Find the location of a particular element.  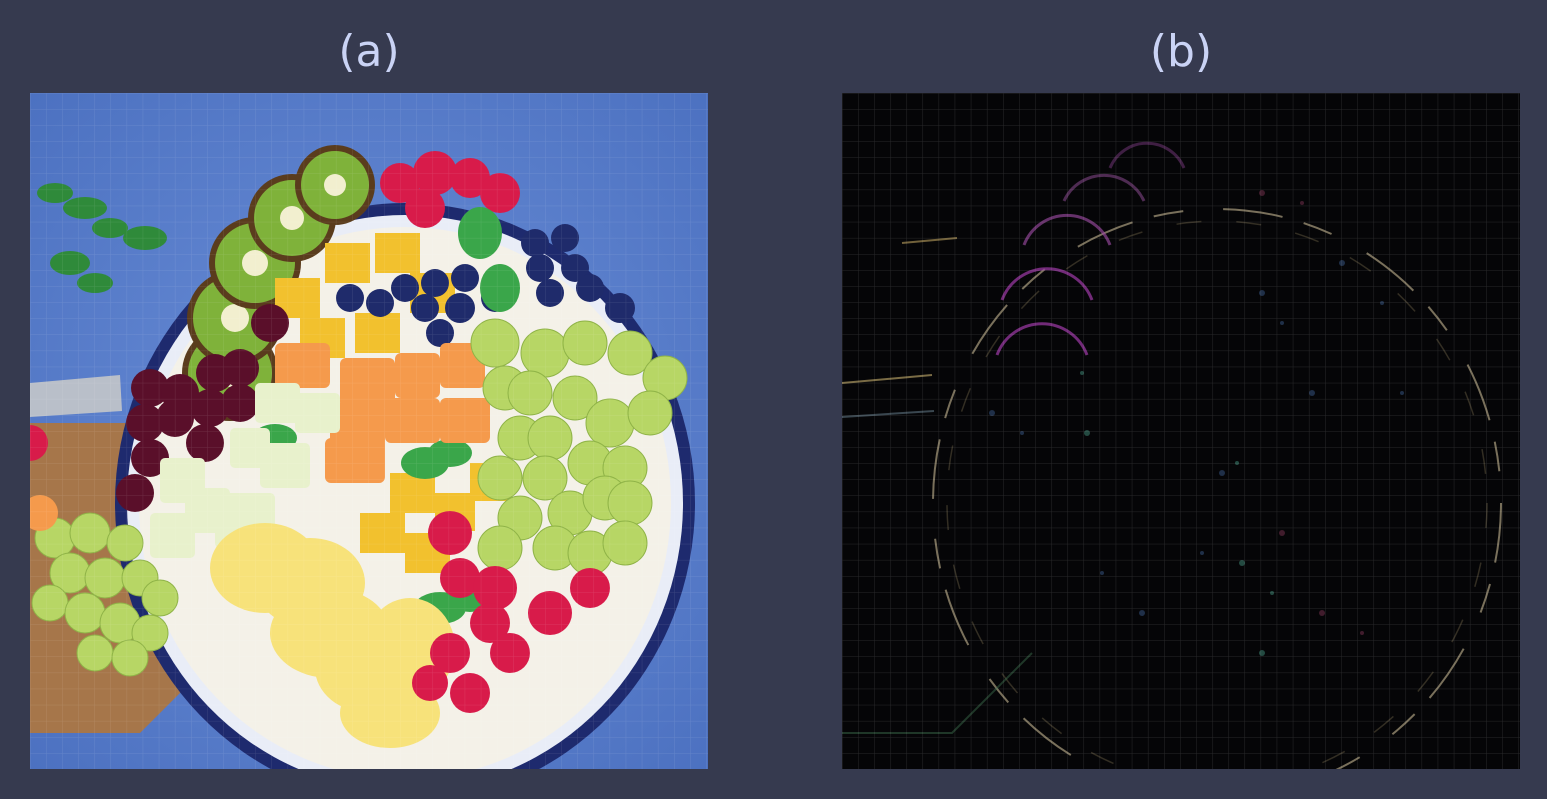

panel-b-label: (b) is located at coordinates (1181, 51).